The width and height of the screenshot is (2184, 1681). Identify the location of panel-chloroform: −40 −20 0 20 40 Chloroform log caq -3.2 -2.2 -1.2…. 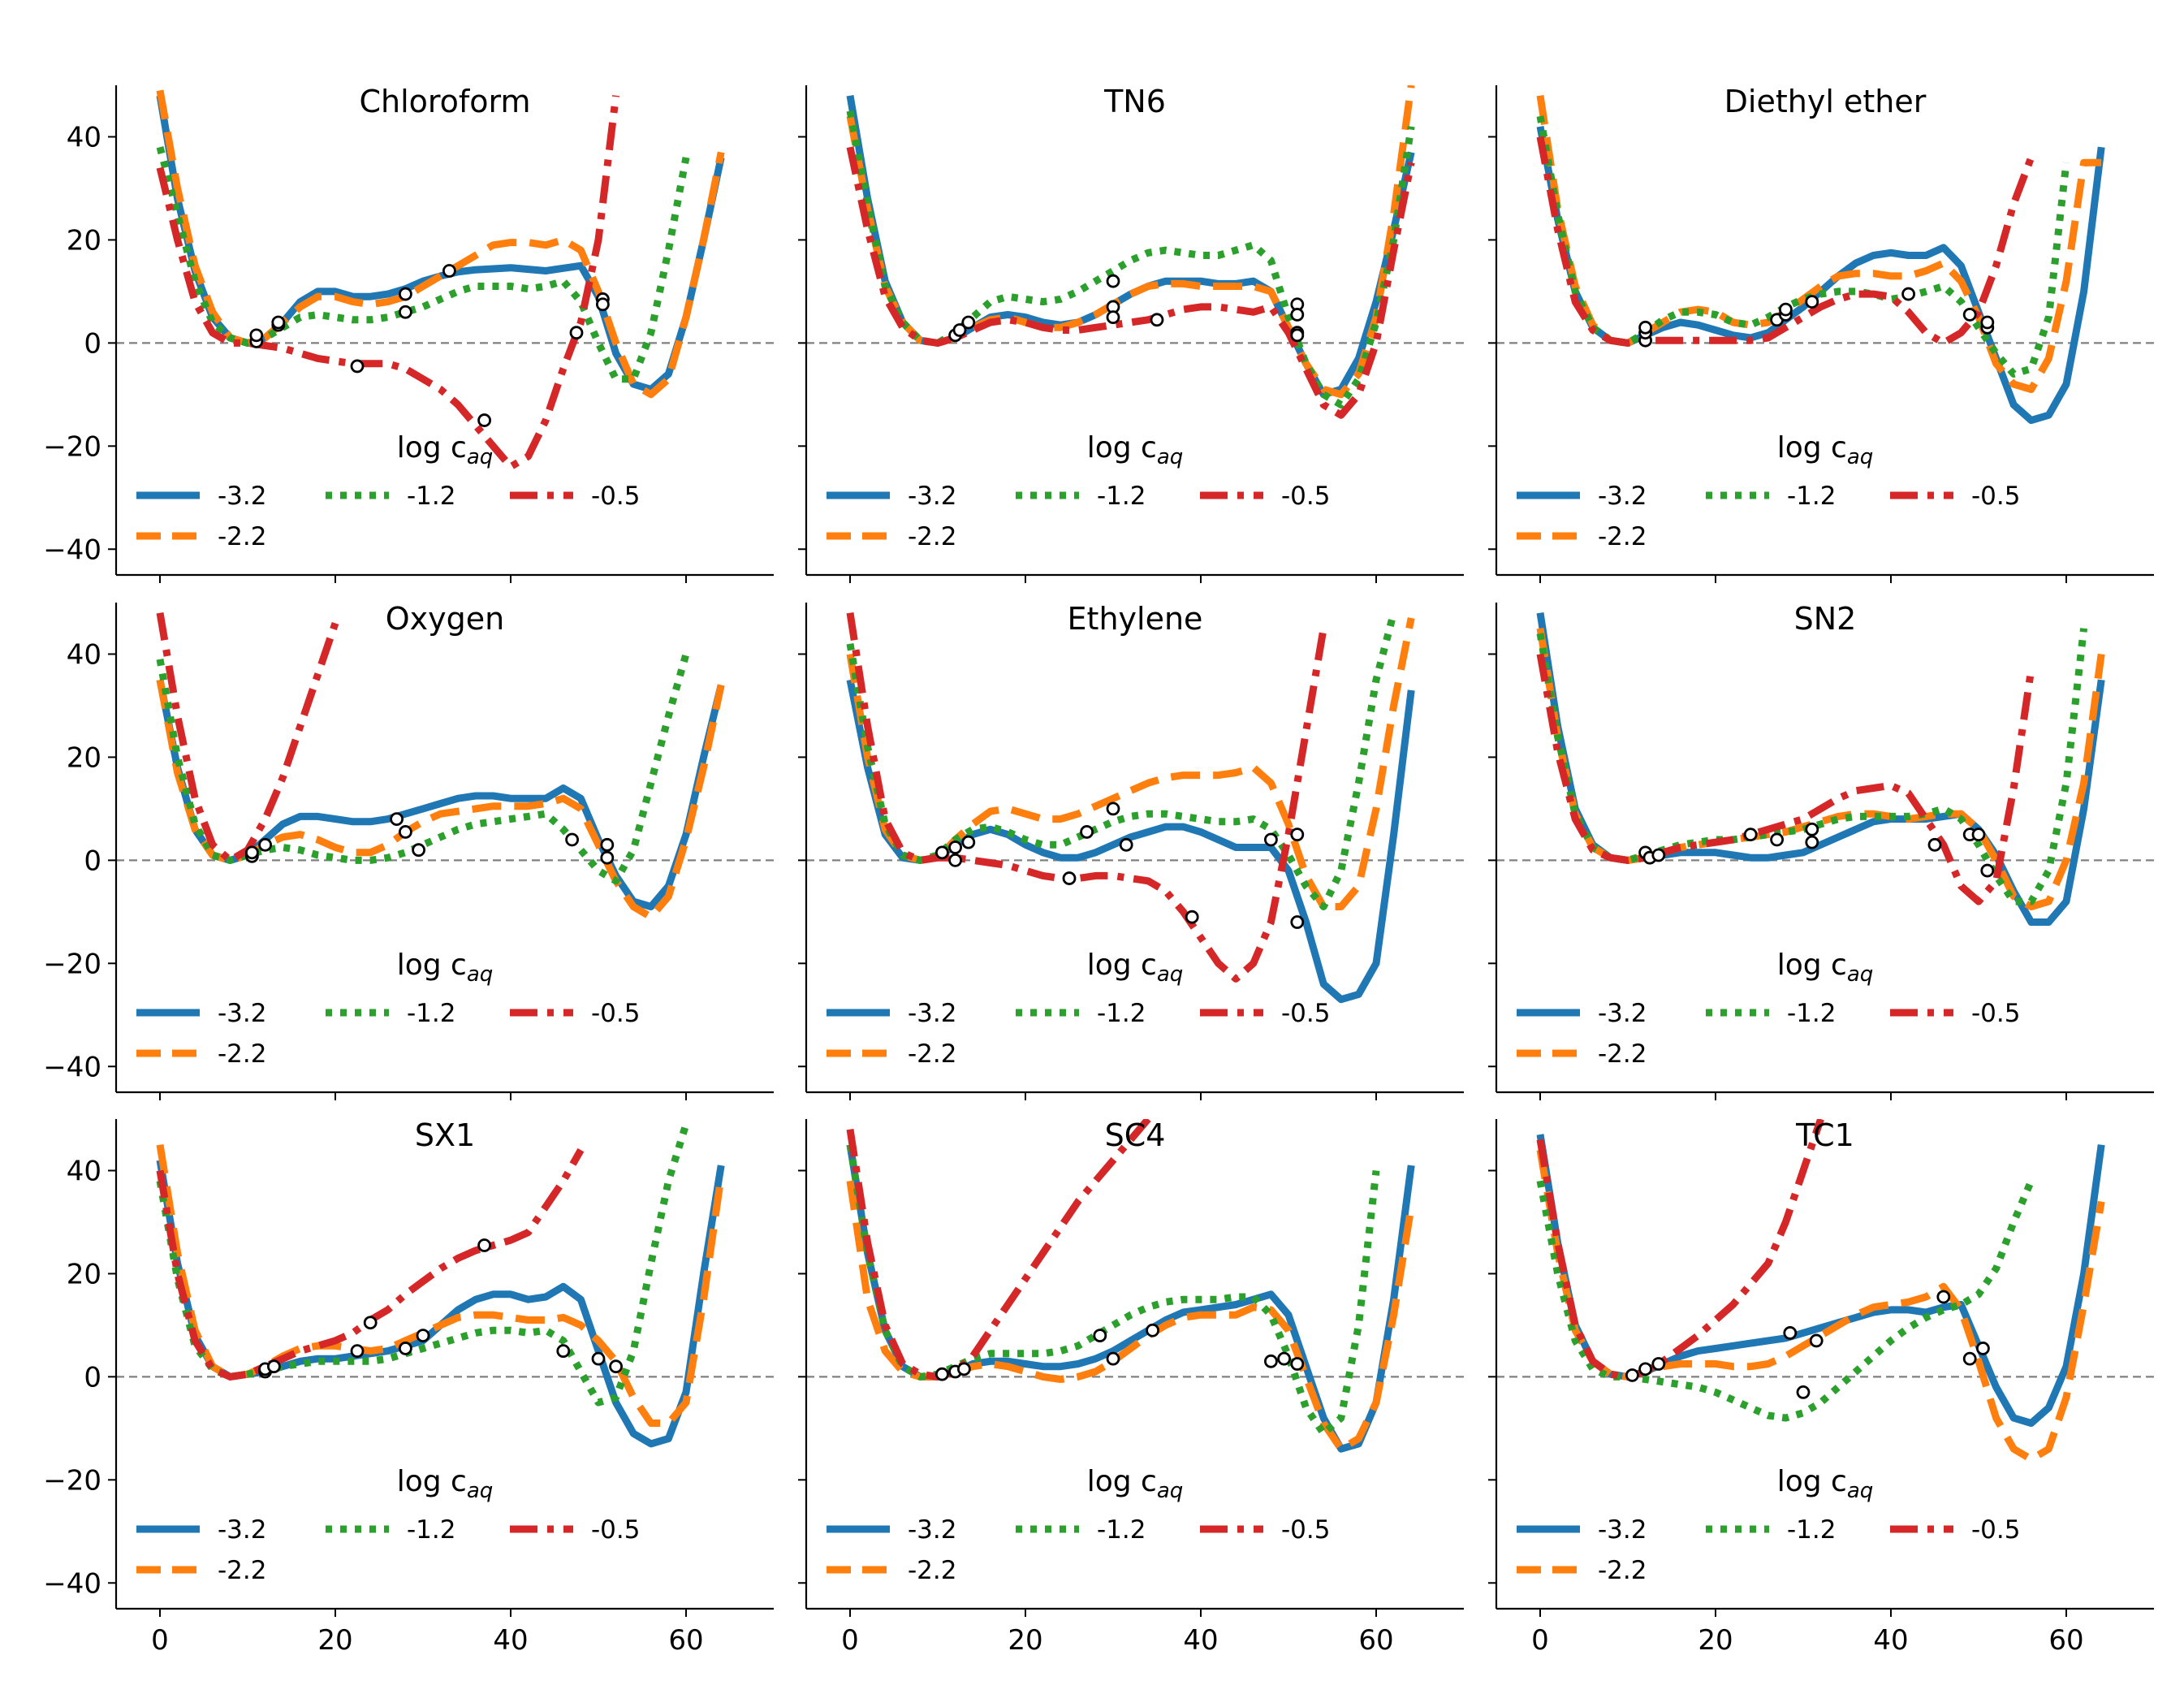
(408, 333).